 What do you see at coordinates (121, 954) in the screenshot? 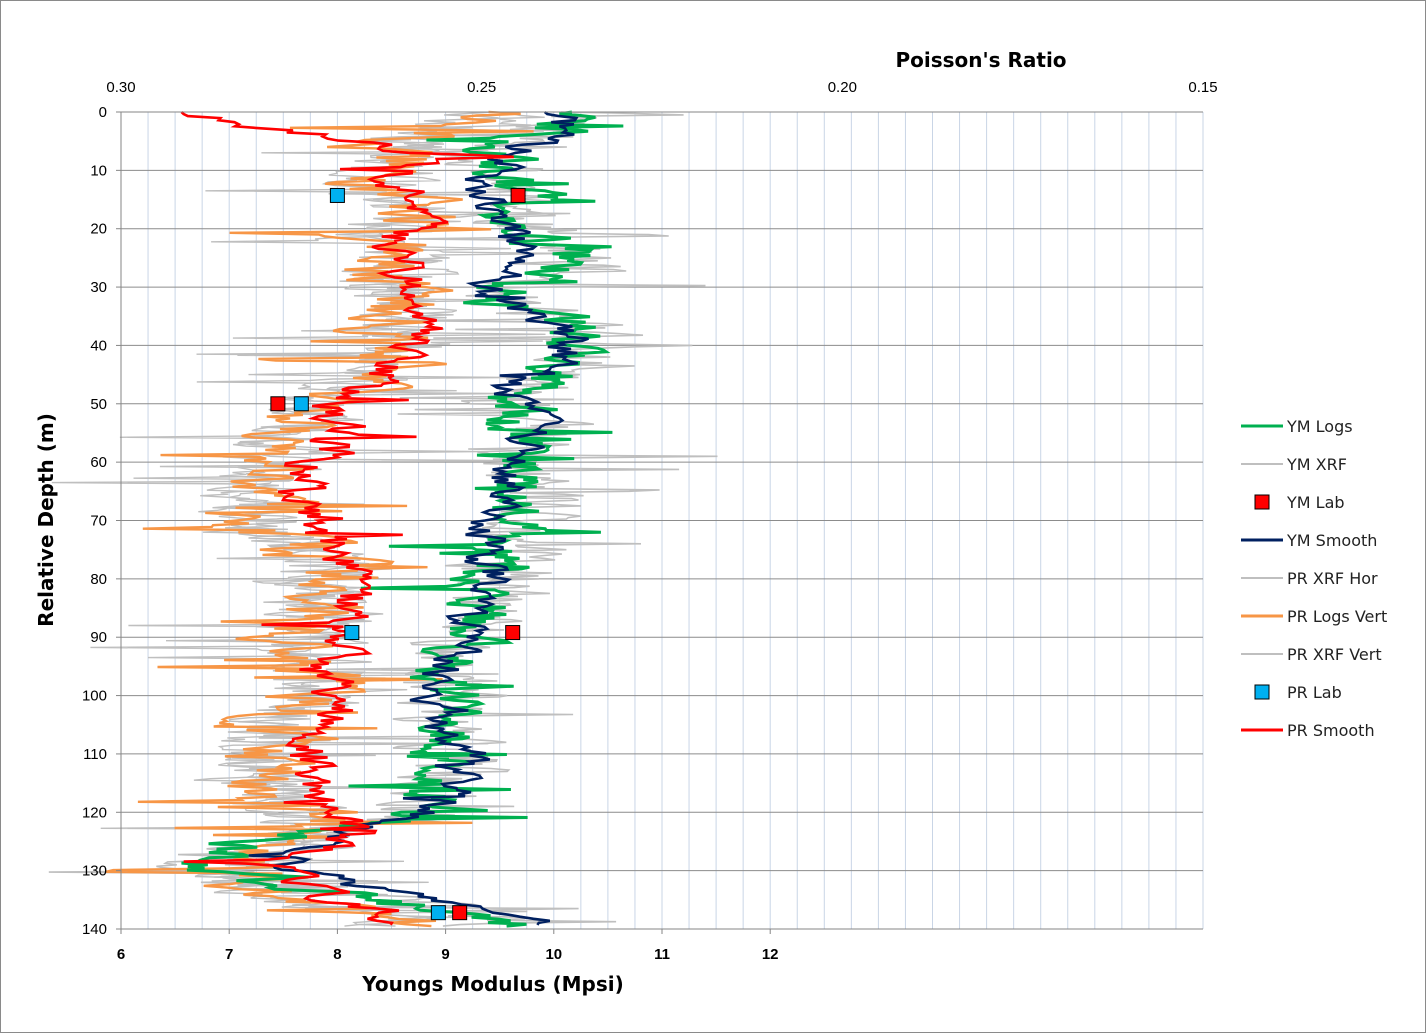
I see `ym-tick-label: 6` at bounding box center [121, 954].